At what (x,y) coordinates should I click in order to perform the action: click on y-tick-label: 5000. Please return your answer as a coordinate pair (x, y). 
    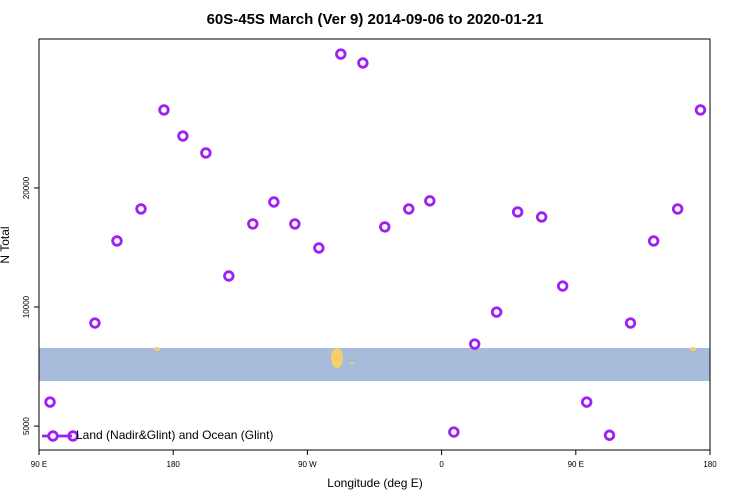
    Looking at the image, I should click on (26, 426).